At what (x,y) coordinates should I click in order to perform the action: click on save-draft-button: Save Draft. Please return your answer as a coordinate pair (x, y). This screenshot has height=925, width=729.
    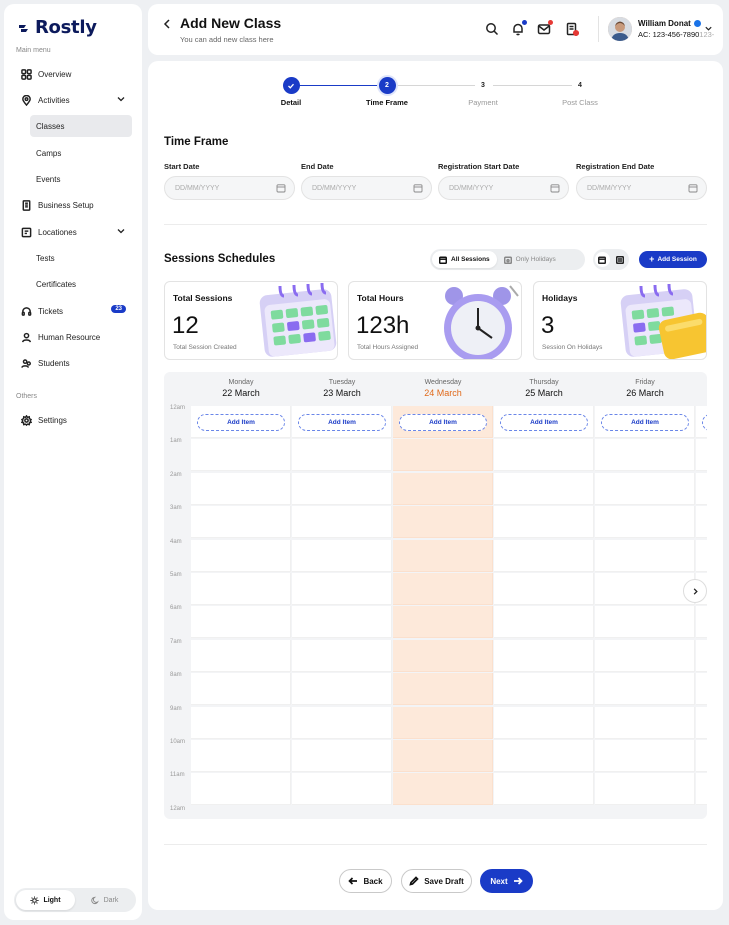
    Looking at the image, I should click on (436, 881).